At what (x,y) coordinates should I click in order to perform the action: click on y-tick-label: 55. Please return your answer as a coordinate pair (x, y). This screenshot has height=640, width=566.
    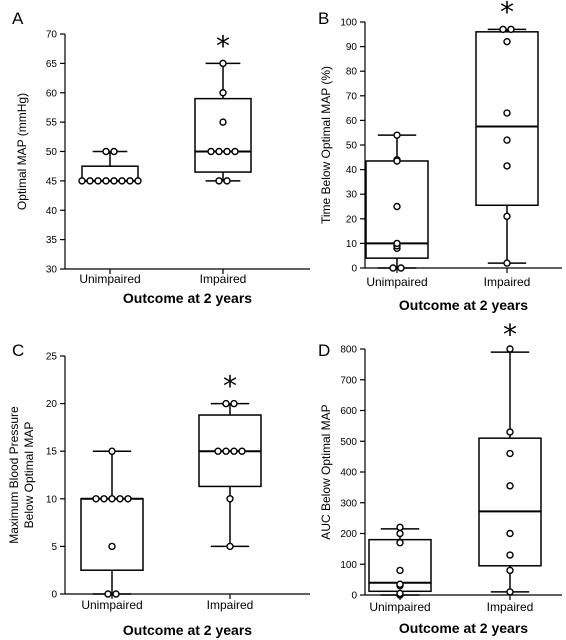
    Looking at the image, I should click on (52, 123).